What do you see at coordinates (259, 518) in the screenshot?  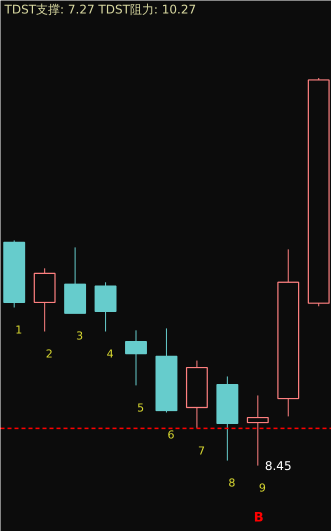 I see `text: B` at bounding box center [259, 518].